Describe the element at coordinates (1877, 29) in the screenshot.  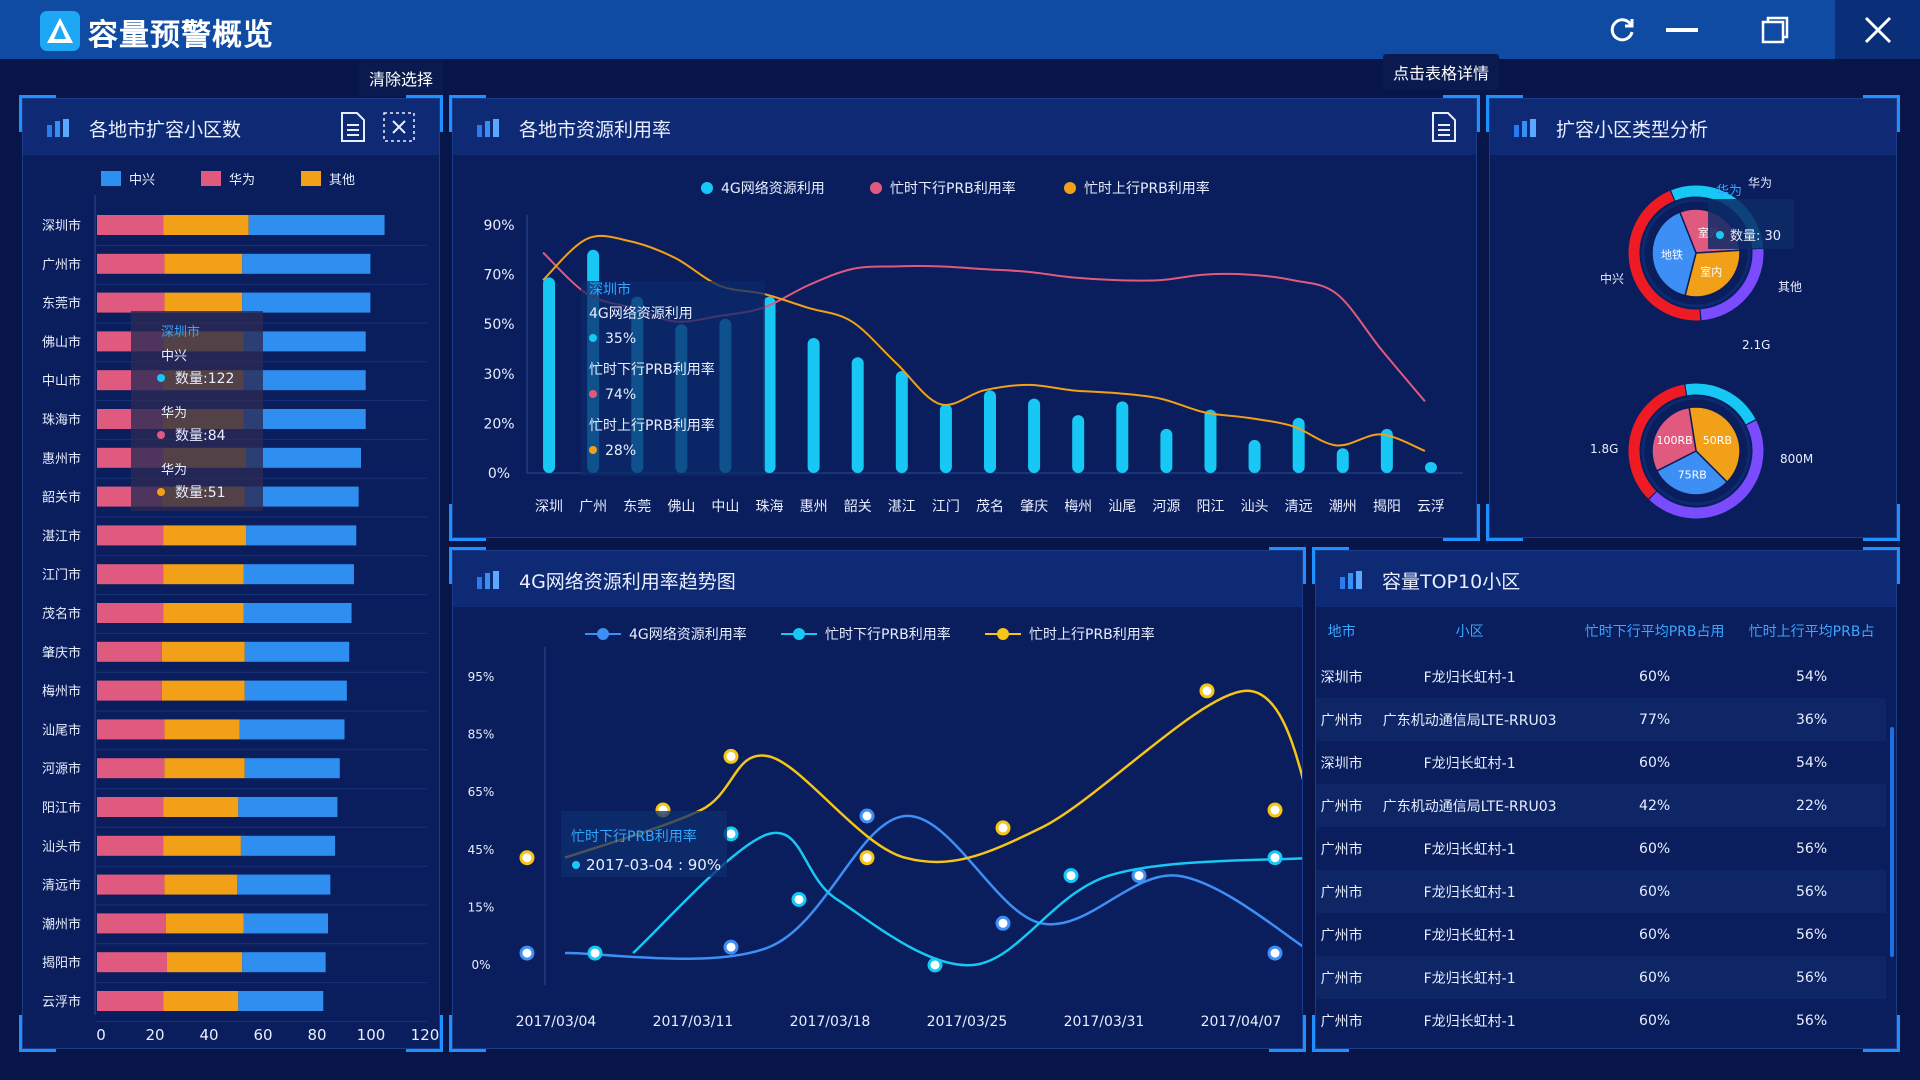
I see `close-button` at that location.